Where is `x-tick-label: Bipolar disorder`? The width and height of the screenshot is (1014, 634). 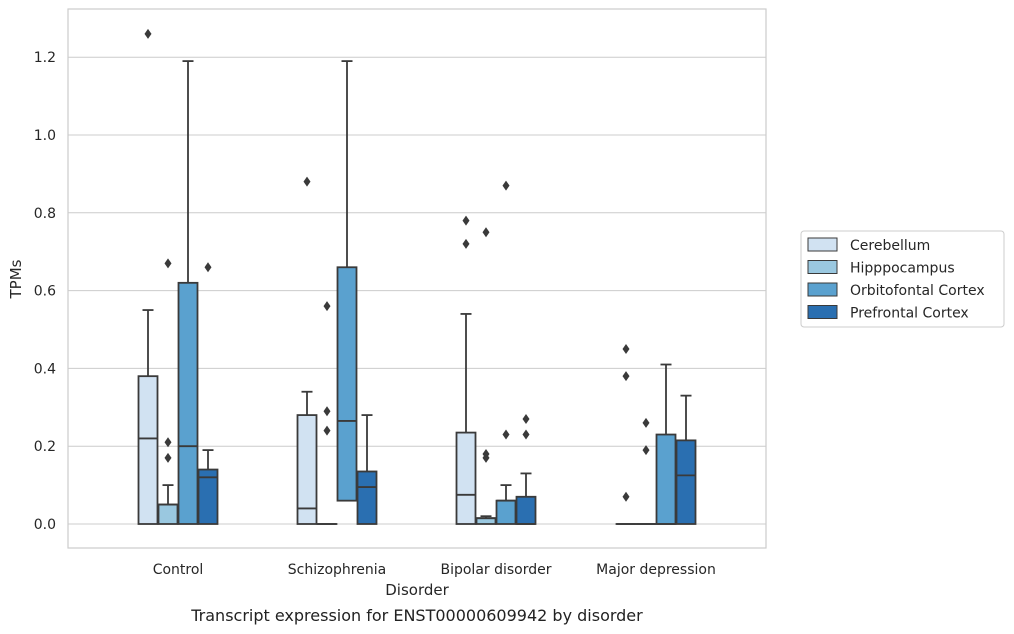 x-tick-label: Bipolar disorder is located at coordinates (495, 570).